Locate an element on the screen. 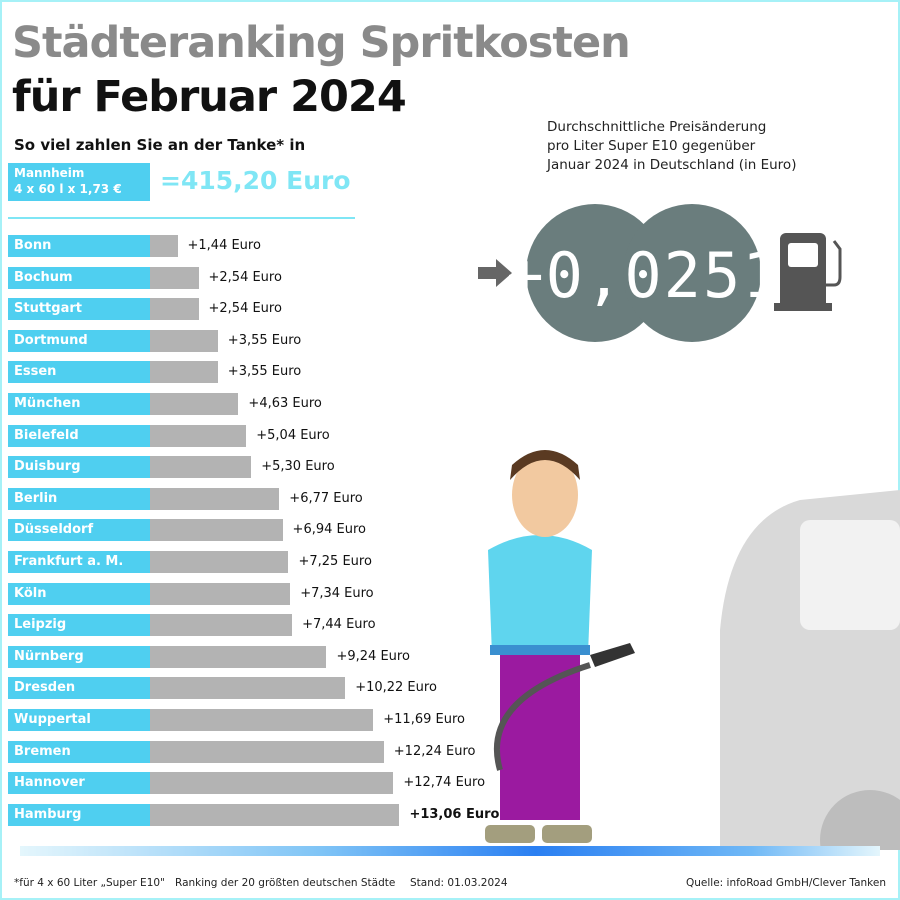  value-label: +6,77 Euro is located at coordinates (326, 498).